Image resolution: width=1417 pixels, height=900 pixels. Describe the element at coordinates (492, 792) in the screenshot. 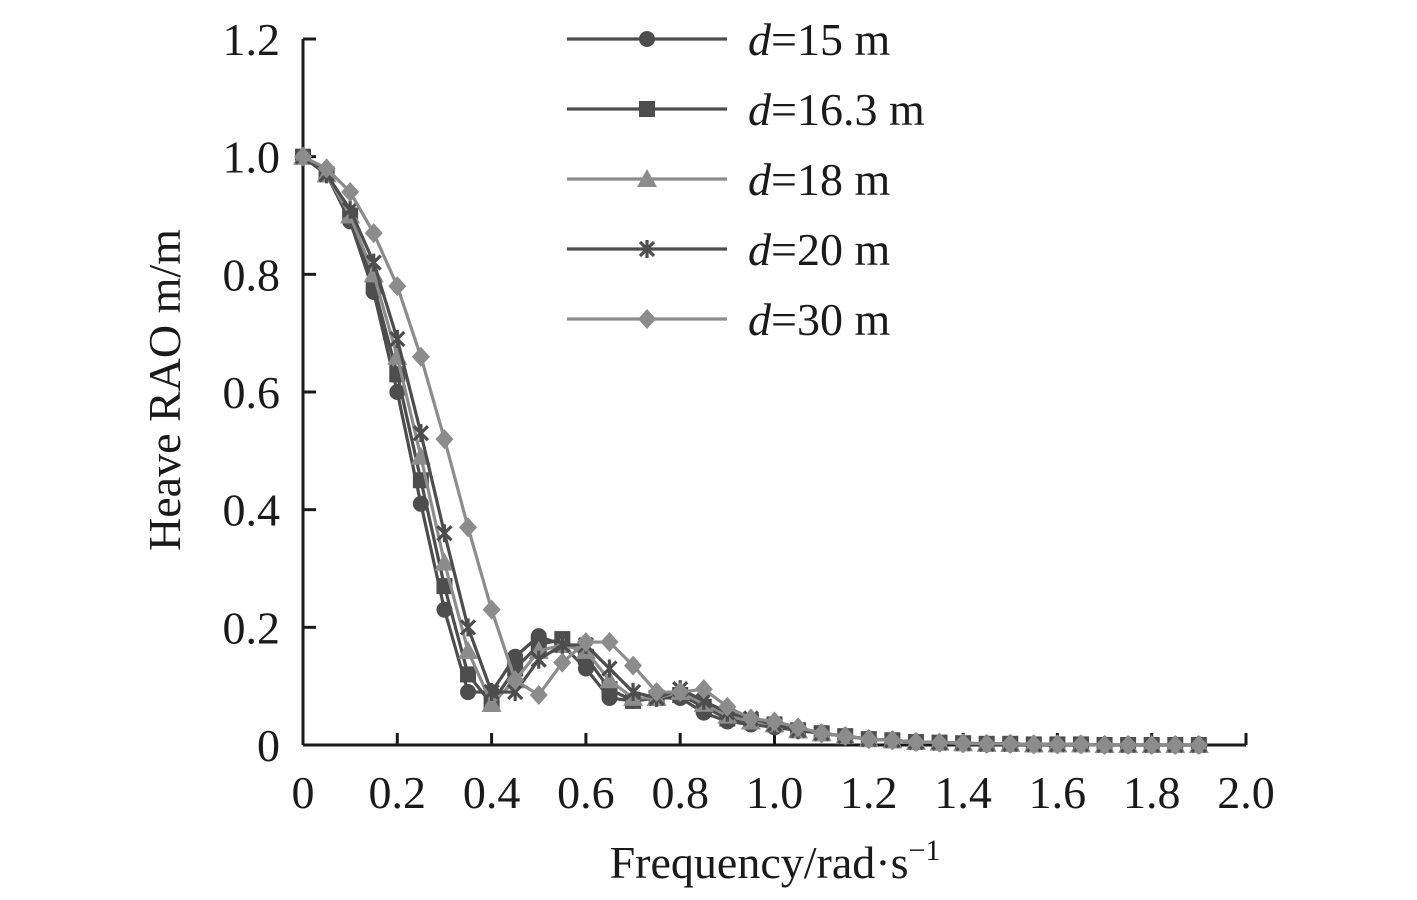

I see `x-tick-label: 0.4` at that location.